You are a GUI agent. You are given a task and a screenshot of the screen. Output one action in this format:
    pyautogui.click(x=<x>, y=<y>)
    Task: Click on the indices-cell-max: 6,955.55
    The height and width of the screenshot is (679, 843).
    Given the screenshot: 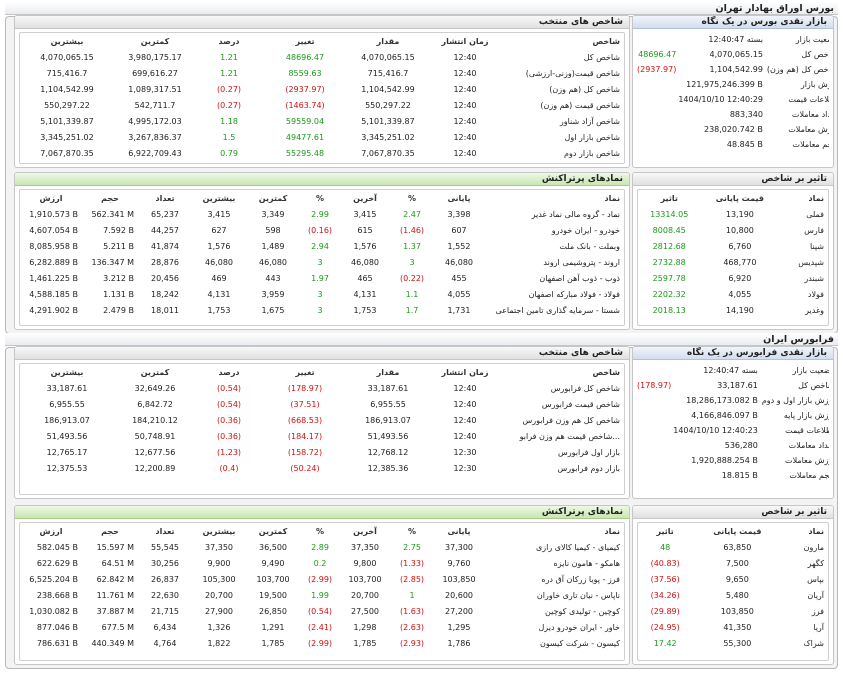 What is the action you would take?
    pyautogui.click(x=67, y=404)
    